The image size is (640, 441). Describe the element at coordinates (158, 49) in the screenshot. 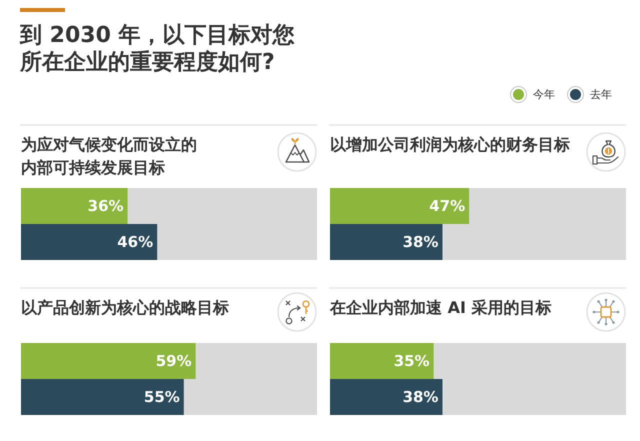

I see `text: 到 2030 年，以下目标对您所在企业的重要程度如何?` at that location.